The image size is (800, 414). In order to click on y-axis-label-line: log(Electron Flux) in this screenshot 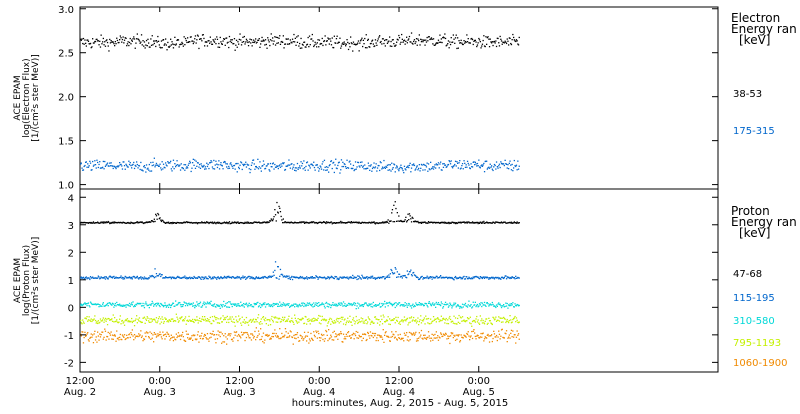, I will do `click(27, 97)`.